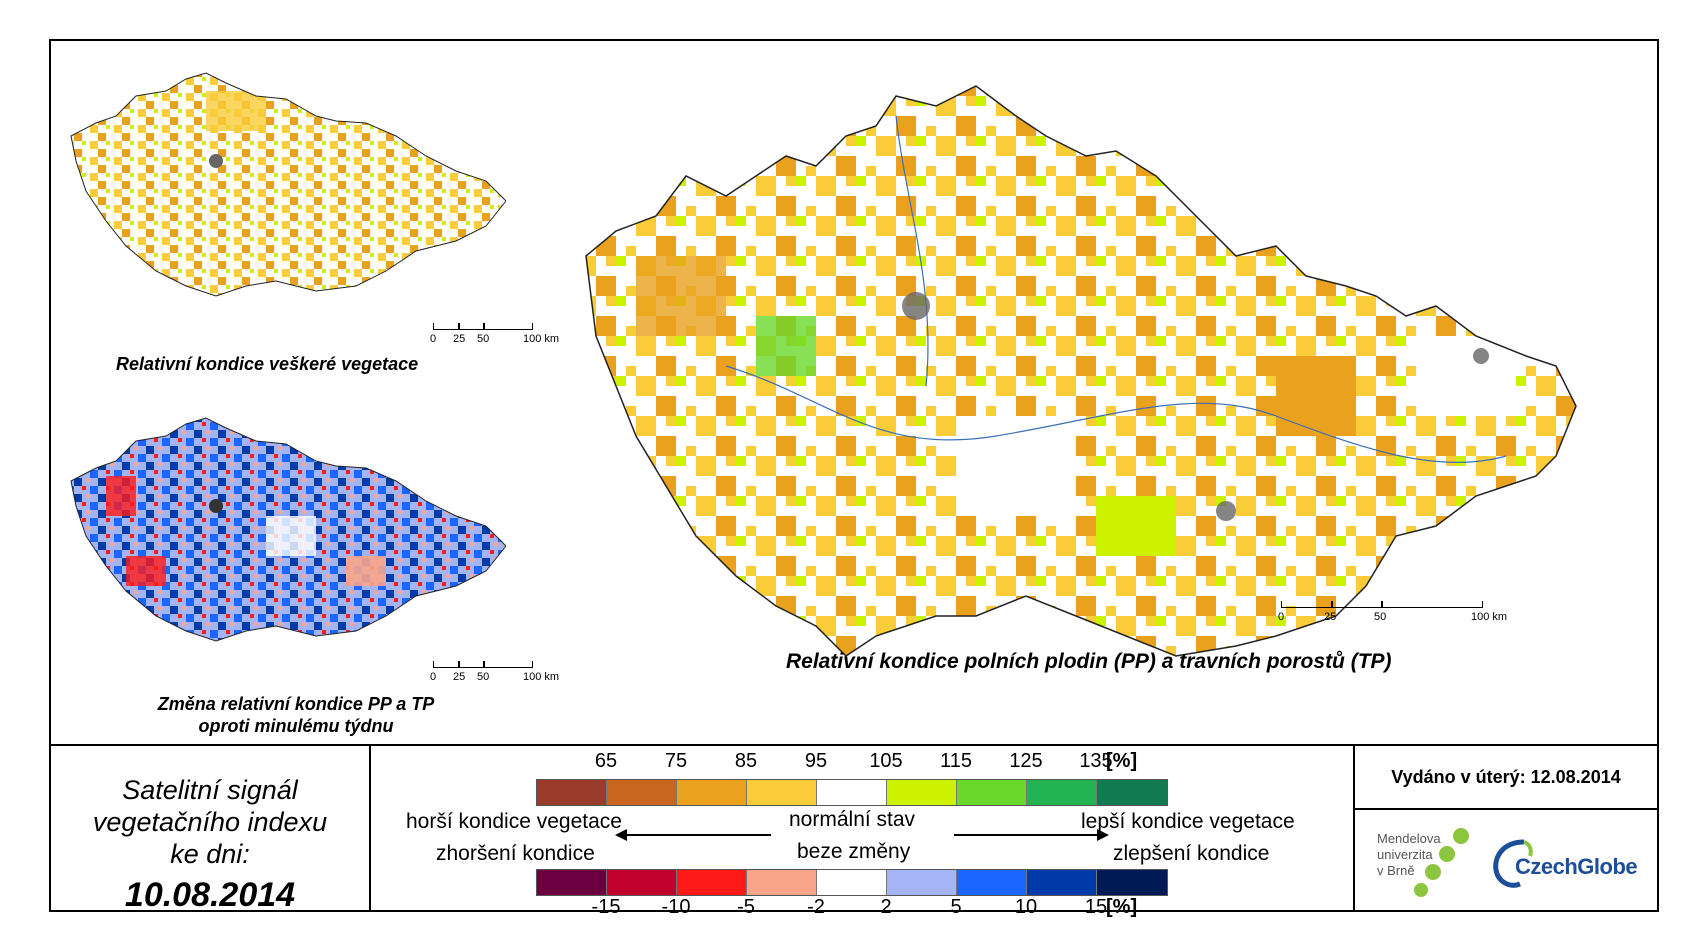  I want to click on czechglobe-swirl-icon, so click(1513, 863).